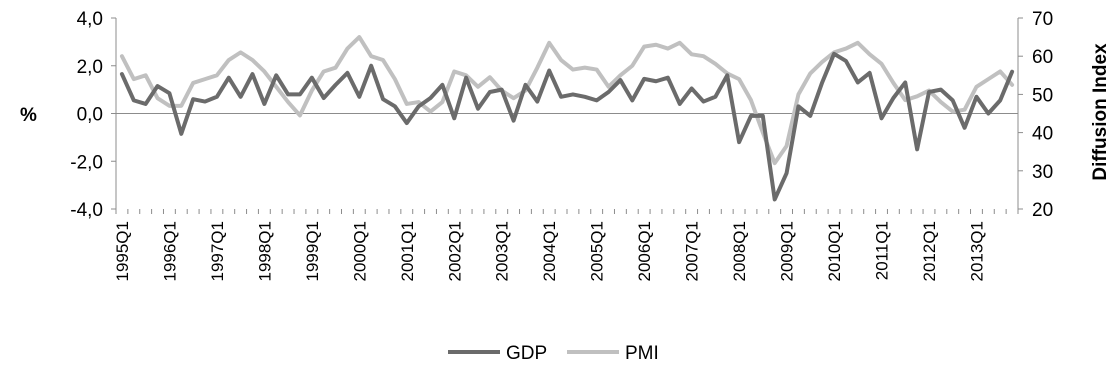 This screenshot has width=1114, height=372. I want to click on left-tick-label: 4,0, so click(90, 19).